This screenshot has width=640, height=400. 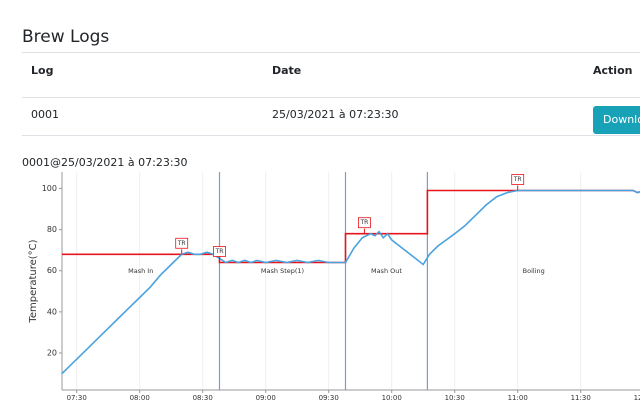 I want to click on step-label: Boiling, so click(x=534, y=271).